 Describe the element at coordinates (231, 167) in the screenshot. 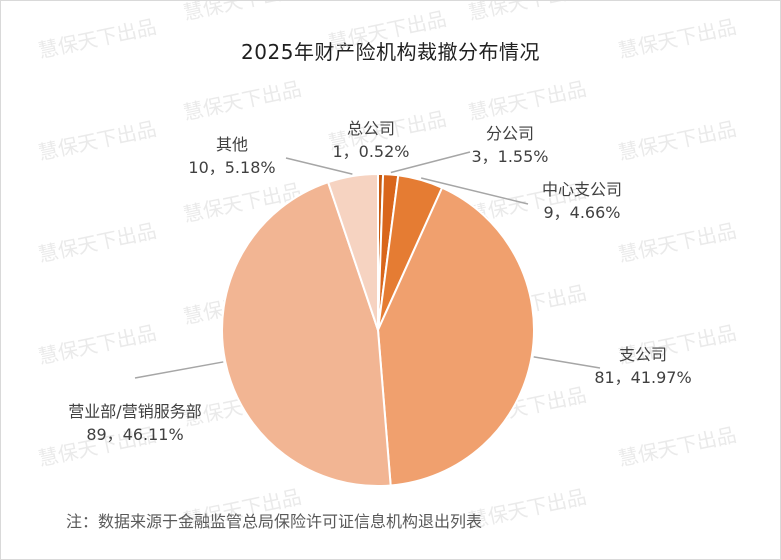

I see `slice-value-label-5: 10，5.18%` at that location.